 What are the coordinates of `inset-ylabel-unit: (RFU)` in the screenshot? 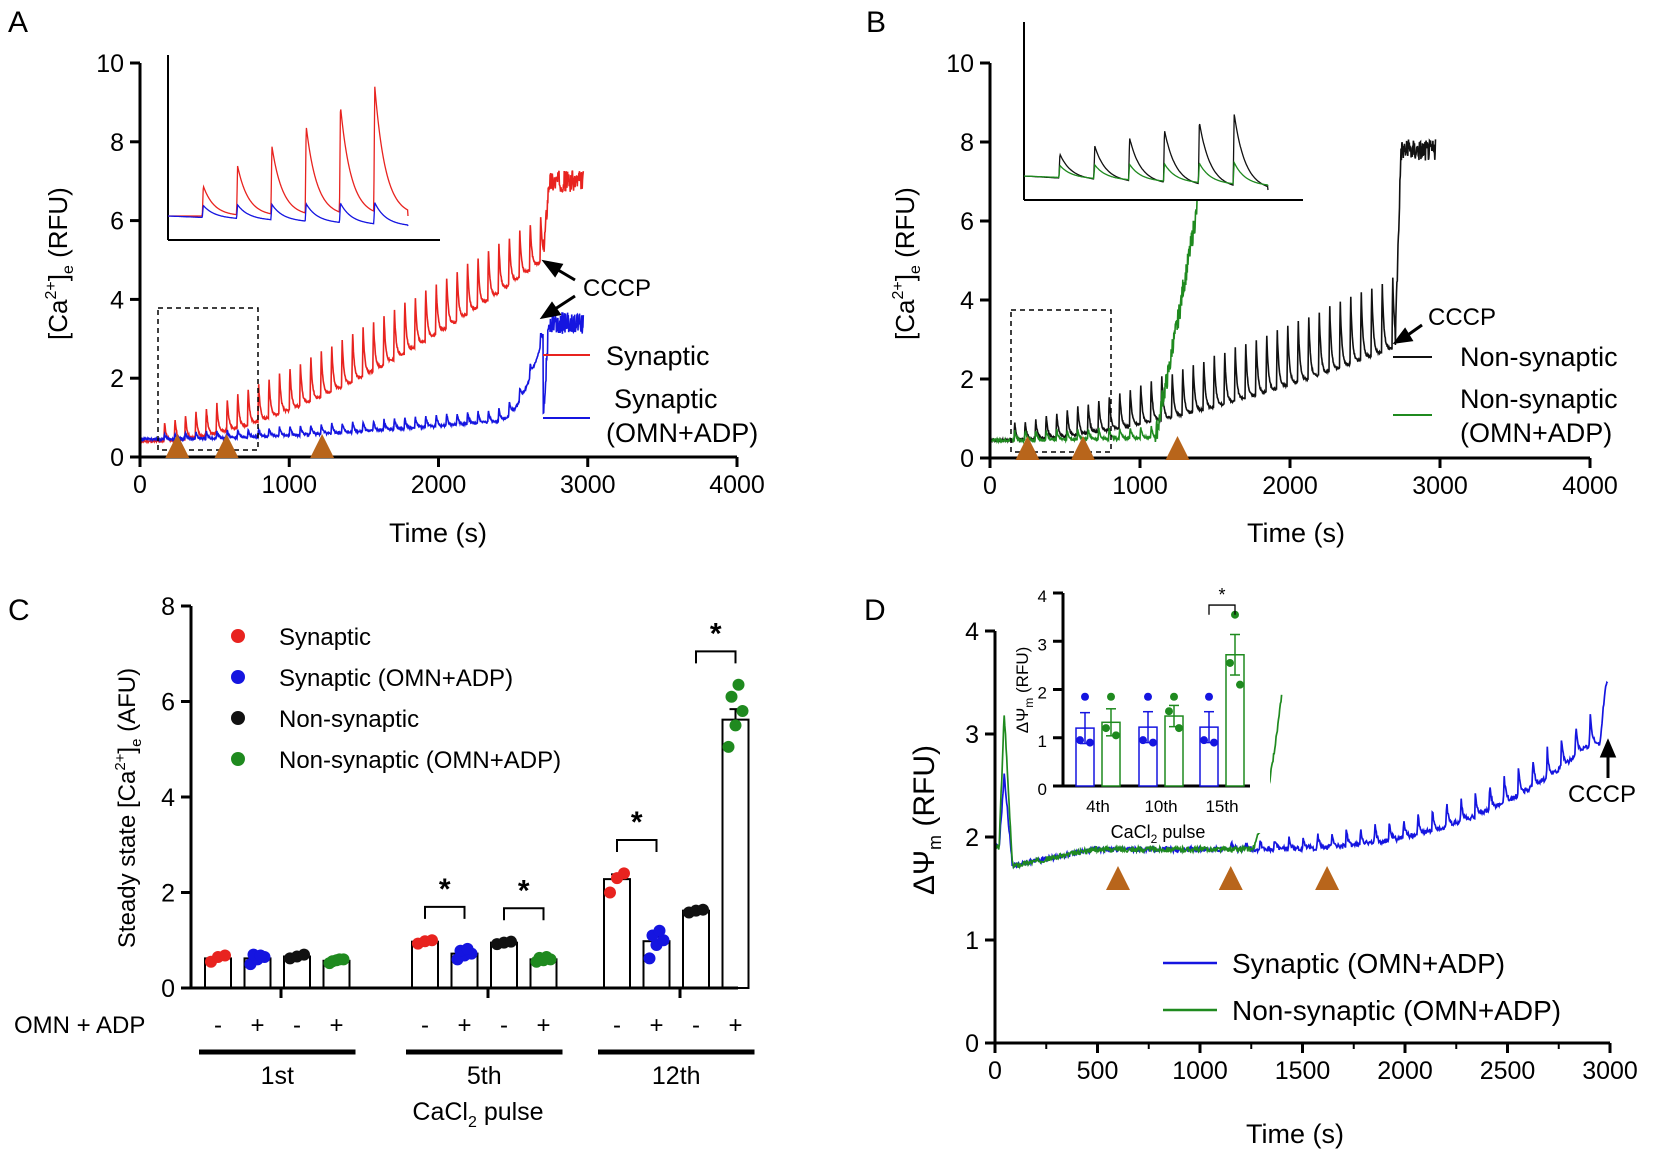 It's located at (1022, 672).